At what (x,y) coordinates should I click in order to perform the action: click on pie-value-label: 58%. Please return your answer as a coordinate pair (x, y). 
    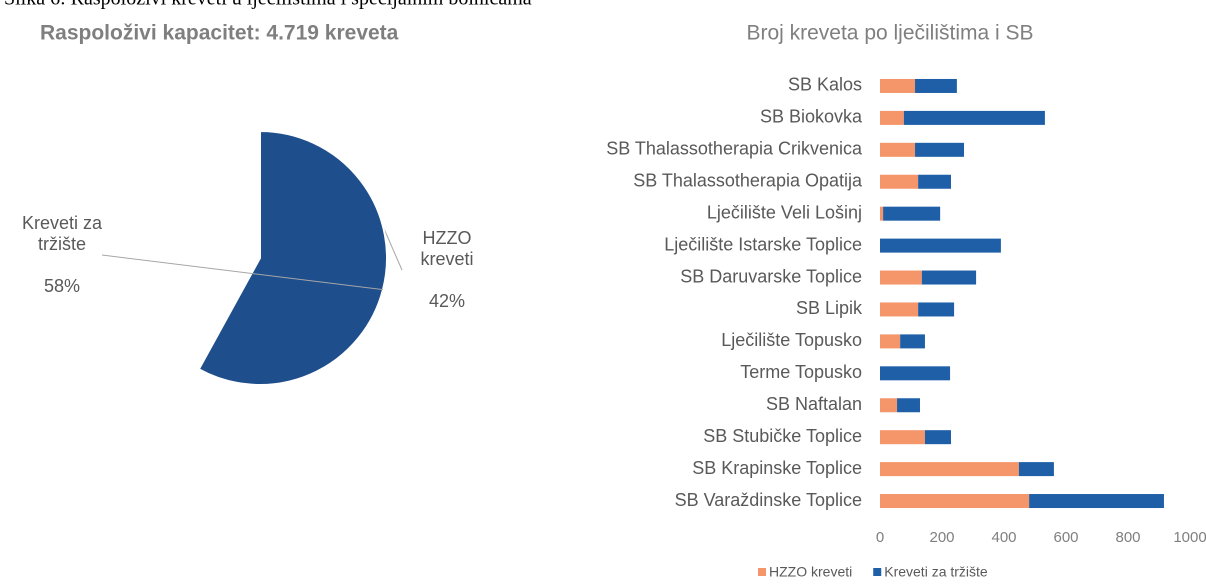
    Looking at the image, I should click on (62, 286).